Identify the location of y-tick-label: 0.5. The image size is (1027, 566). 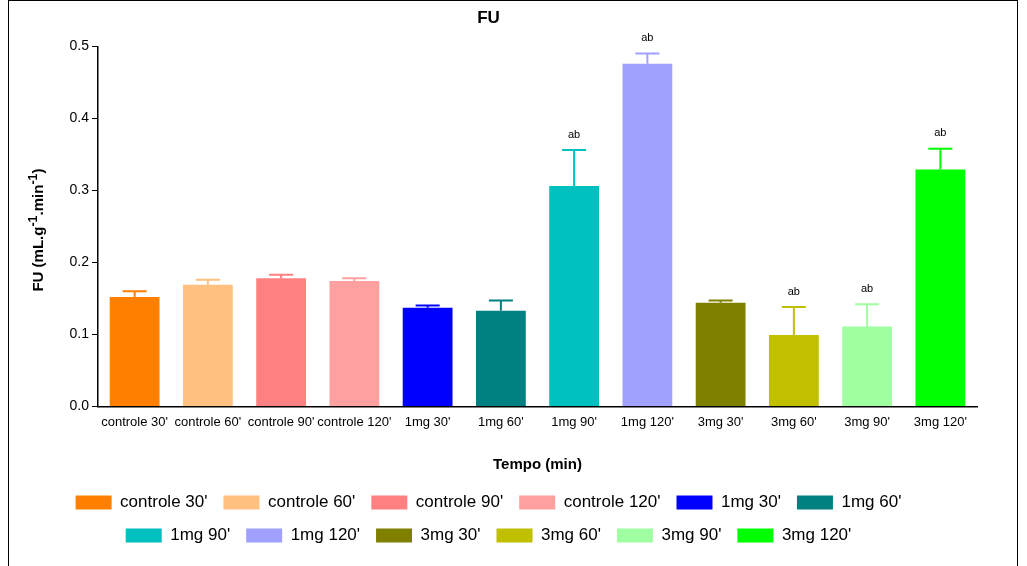
(79, 45).